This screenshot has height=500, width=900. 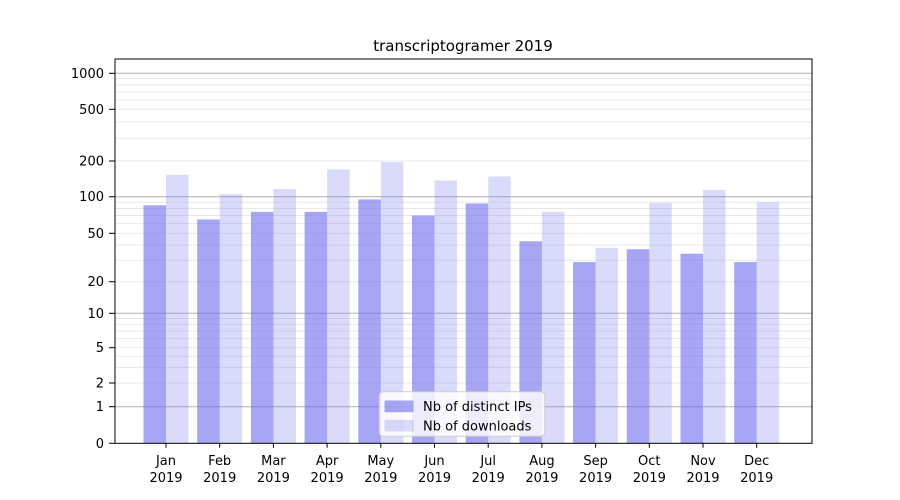 What do you see at coordinates (165, 461) in the screenshot?
I see `x-tick-label-month: Jan` at bounding box center [165, 461].